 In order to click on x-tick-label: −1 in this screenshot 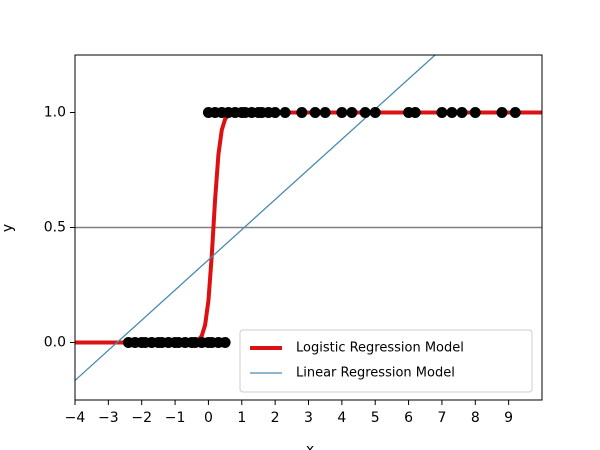, I will do `click(175, 418)`.